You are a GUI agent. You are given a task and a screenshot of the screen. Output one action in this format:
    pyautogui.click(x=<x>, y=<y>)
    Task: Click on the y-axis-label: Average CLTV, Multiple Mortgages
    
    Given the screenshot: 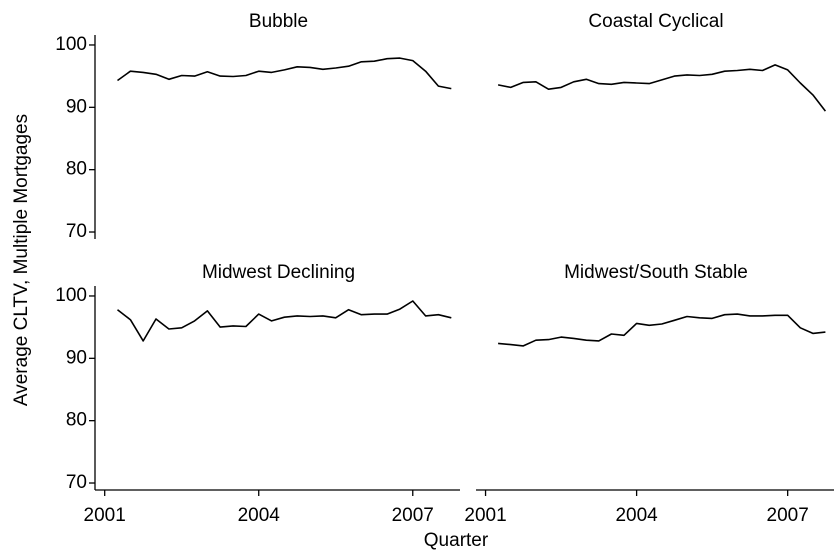 What is the action you would take?
    pyautogui.click(x=21, y=260)
    